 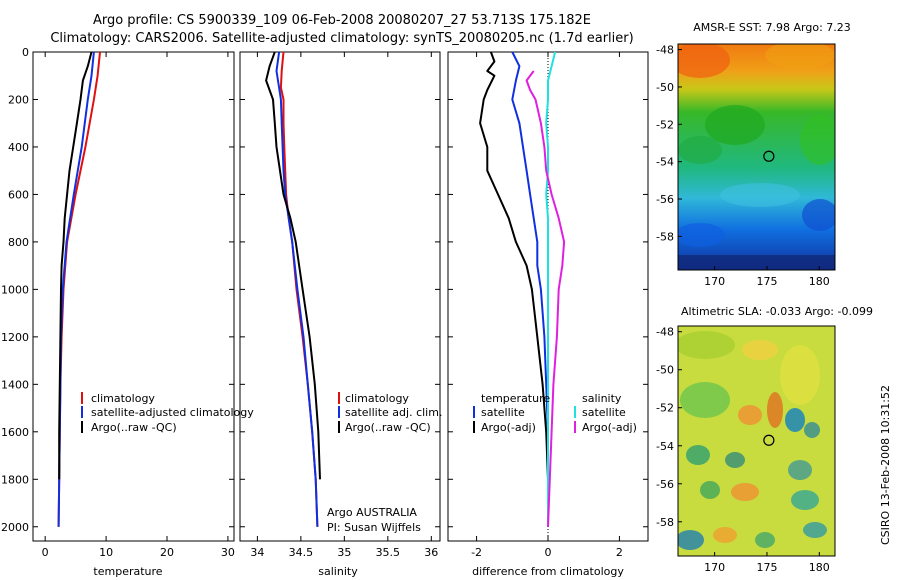 I want to click on y-tick-label: 800, so click(x=18, y=242).